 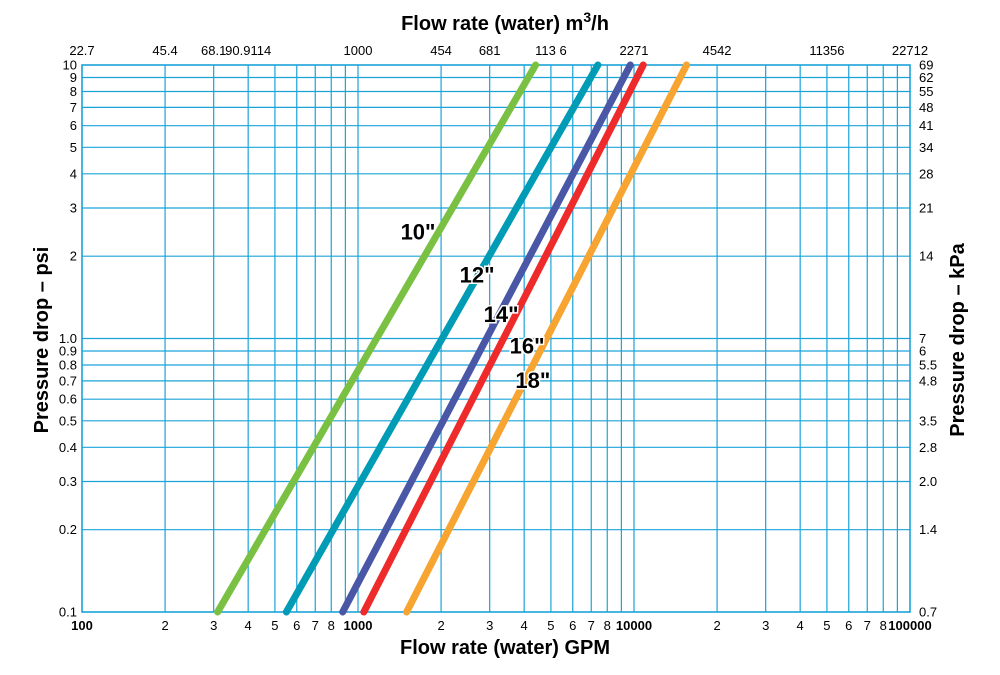 What do you see at coordinates (532, 380) in the screenshot?
I see `series-label-5: 18"` at bounding box center [532, 380].